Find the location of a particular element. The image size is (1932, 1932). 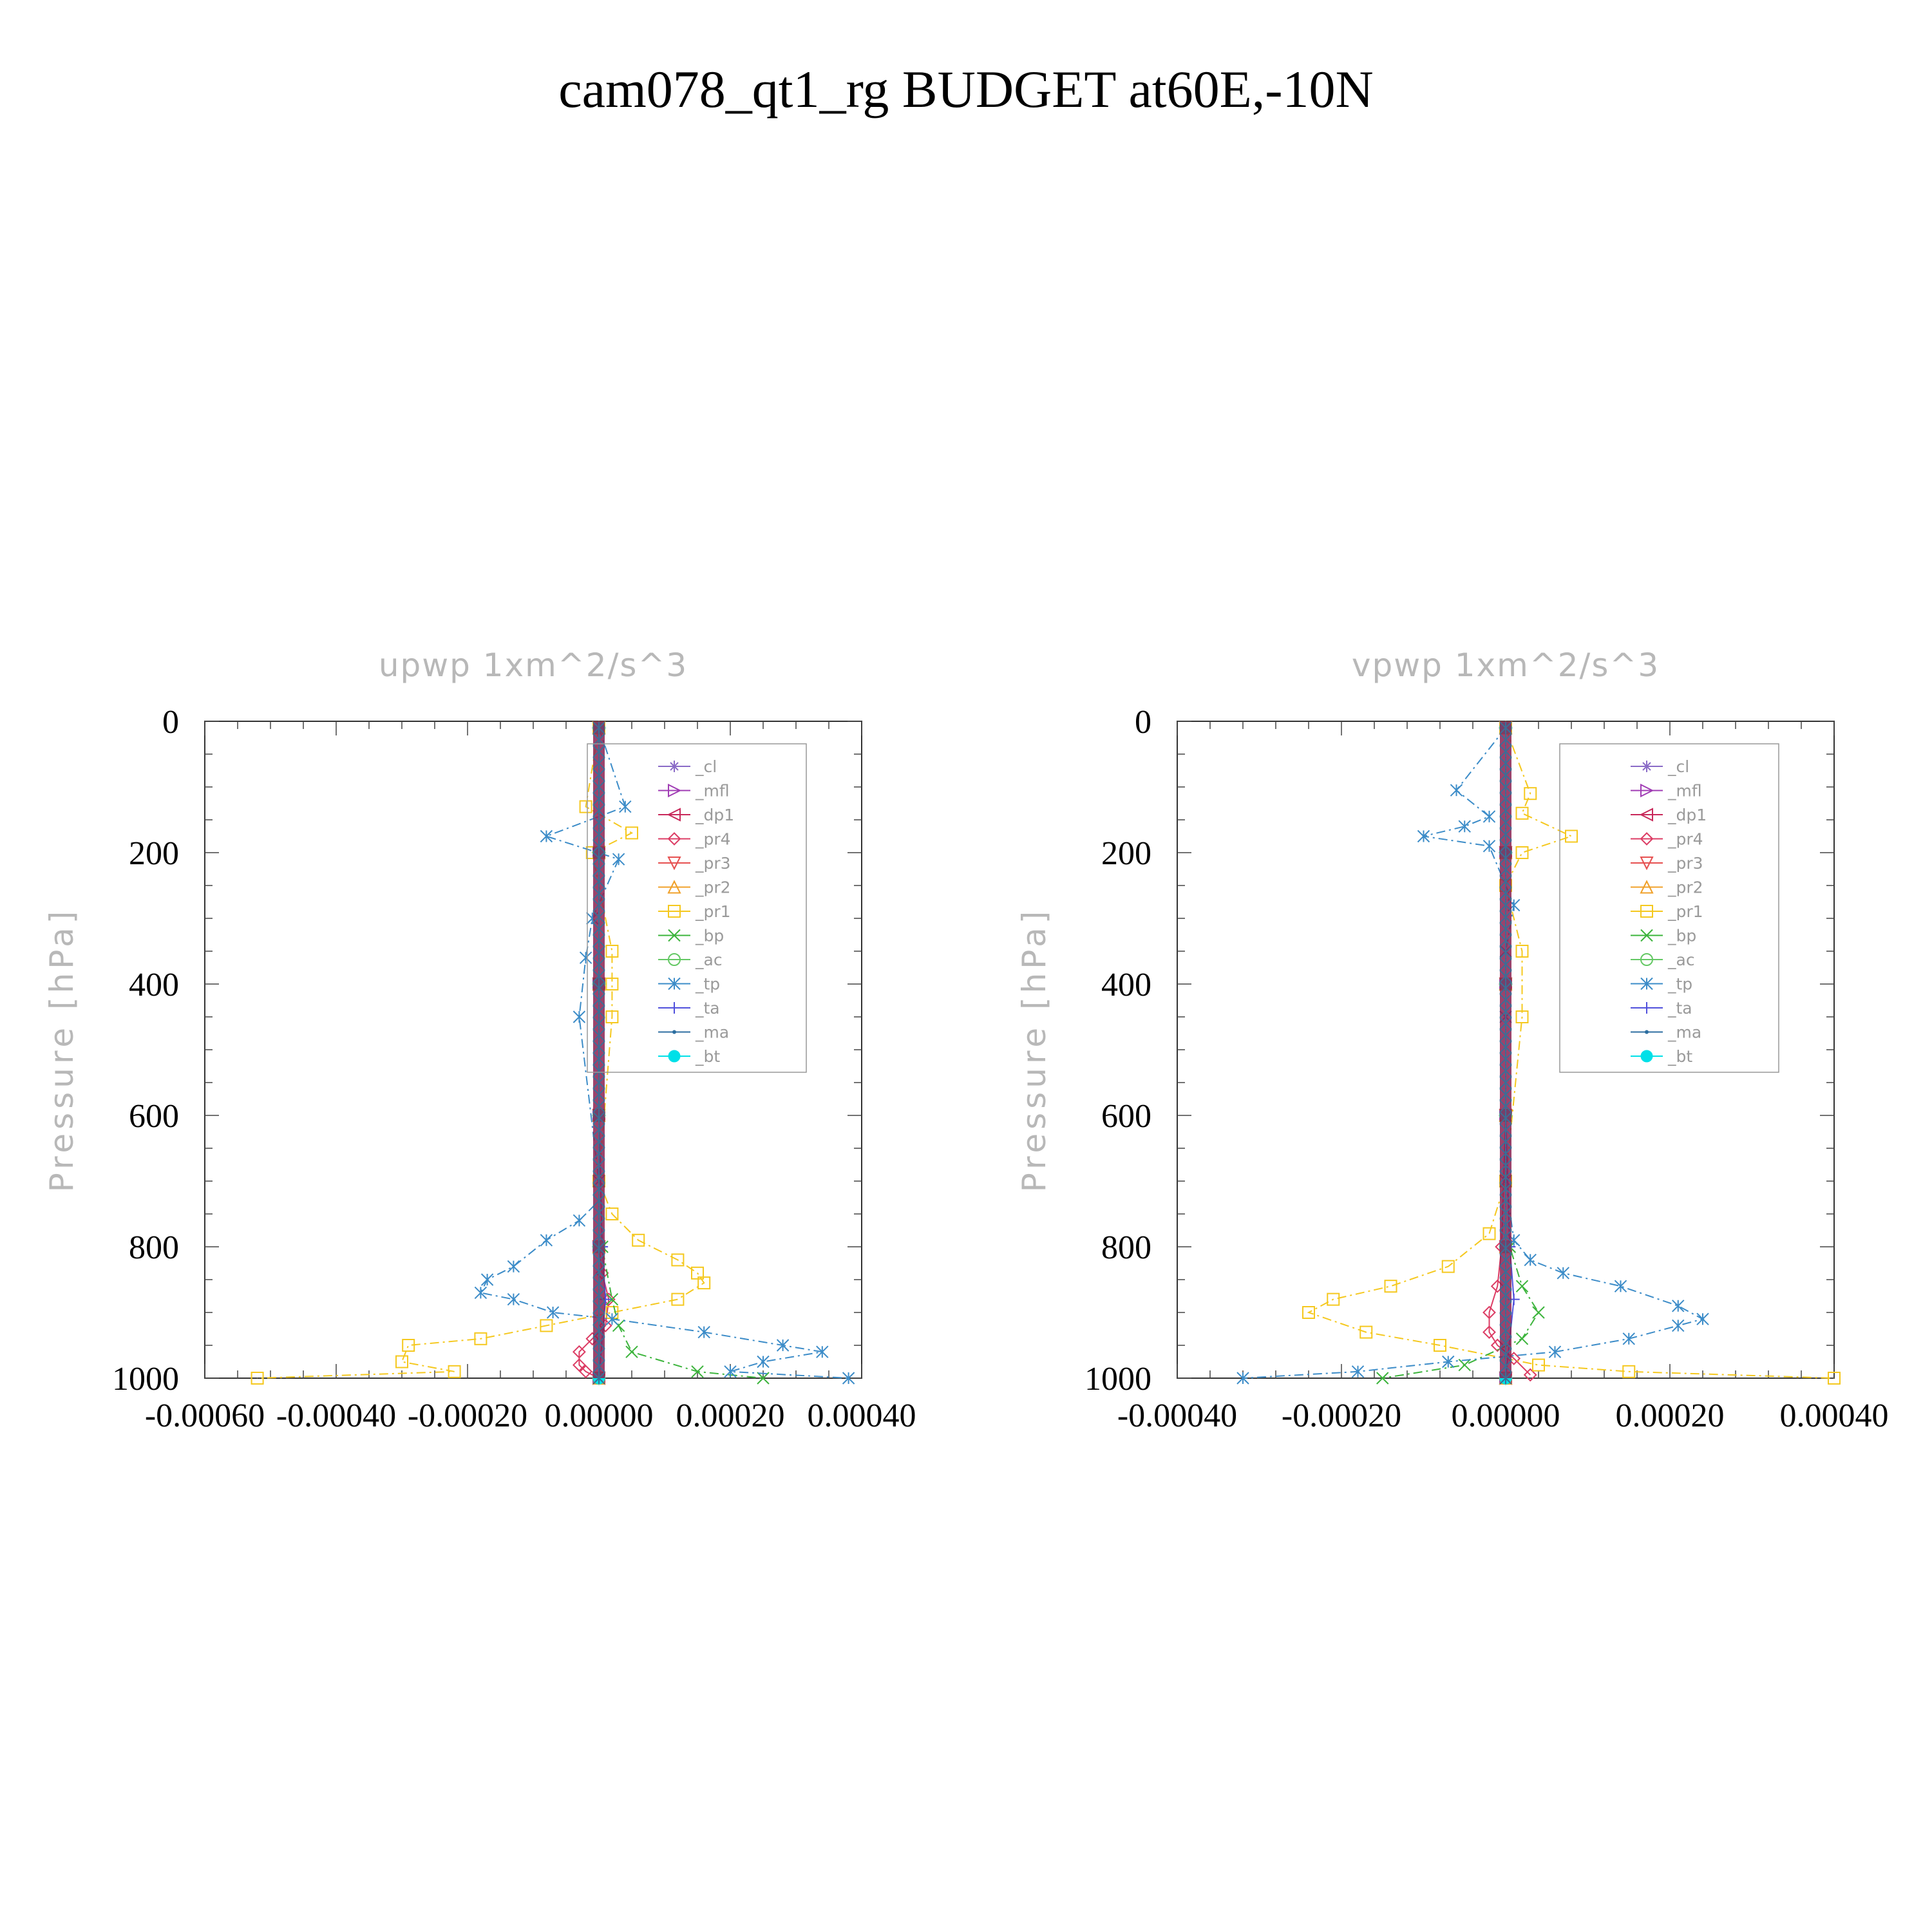

zero-column is located at coordinates (598, 1053).